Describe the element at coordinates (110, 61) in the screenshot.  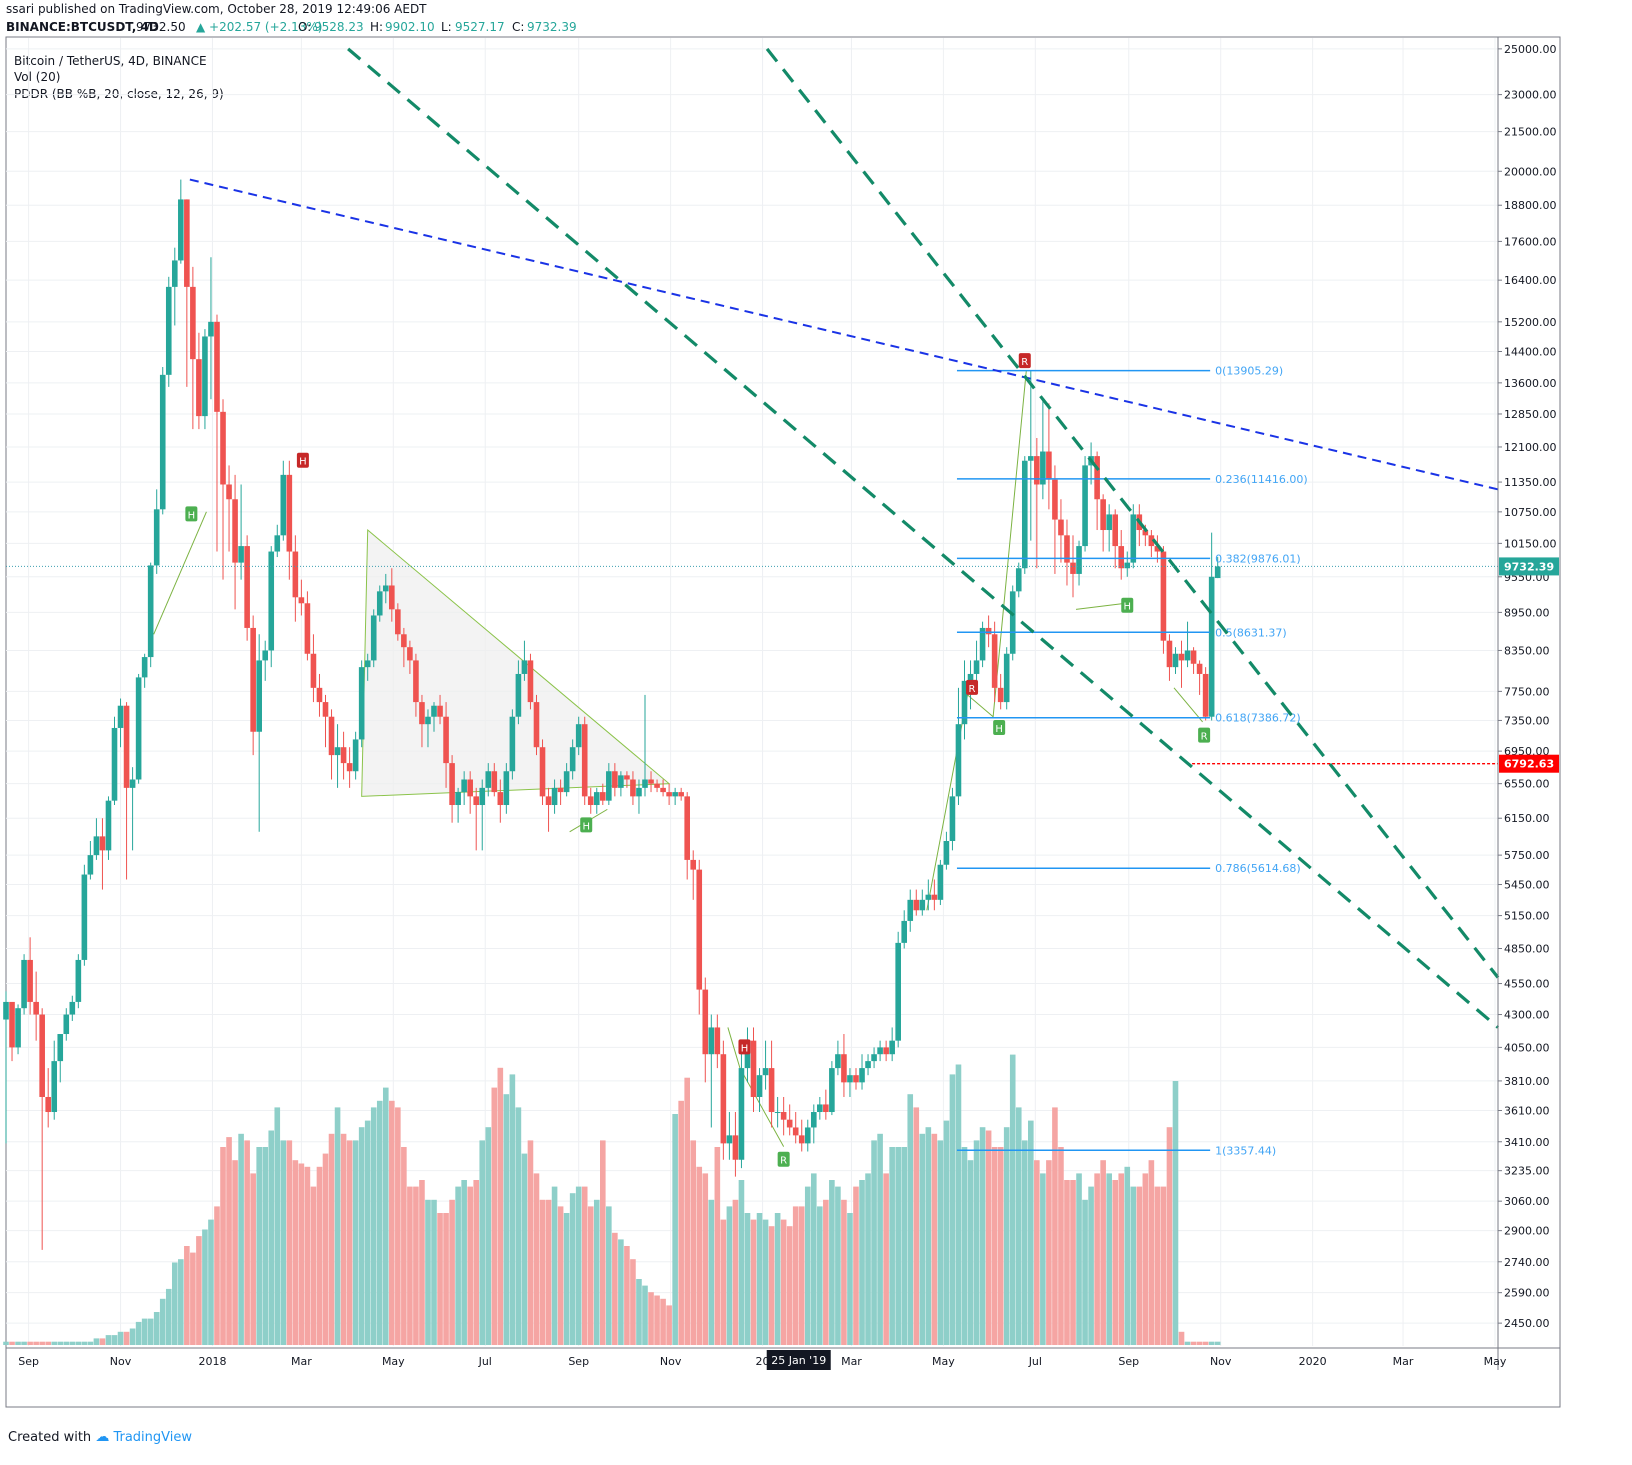
I see `symbol-legend: Bitcoin / TetherUS, 4D, BINANCE` at that location.